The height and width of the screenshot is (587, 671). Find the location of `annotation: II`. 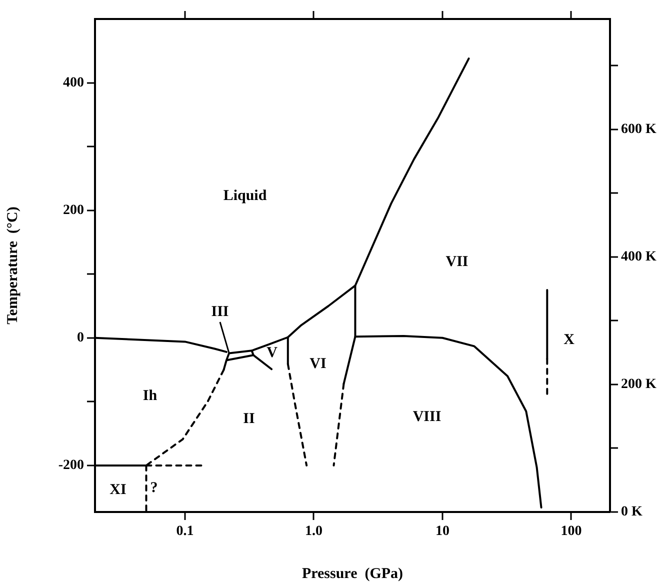

annotation: II is located at coordinates (249, 418).